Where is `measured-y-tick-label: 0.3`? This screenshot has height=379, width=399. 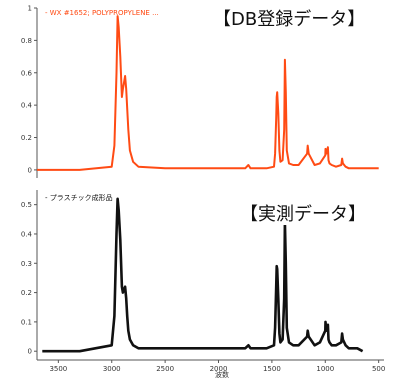 measured-y-tick-label: 0.3 is located at coordinates (26, 264).